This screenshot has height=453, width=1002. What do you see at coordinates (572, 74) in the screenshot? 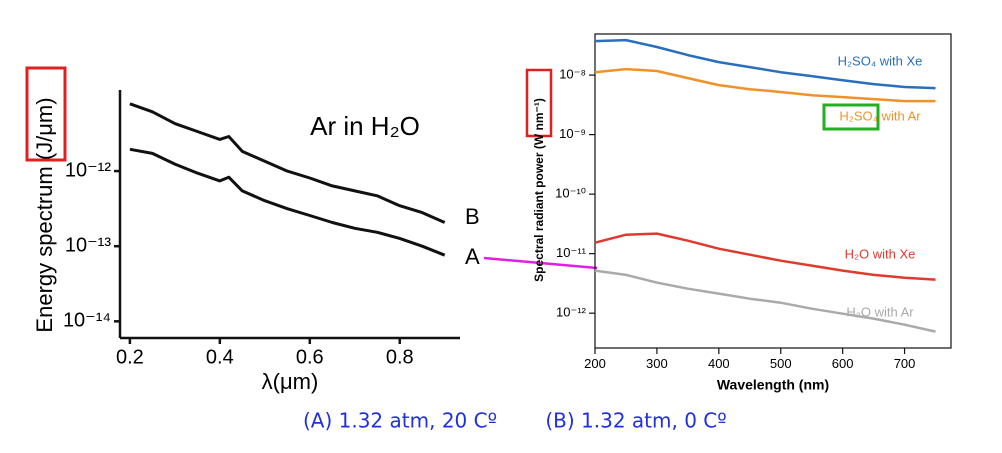
I see `y-tick-label: 10⁻⁸` at bounding box center [572, 74].